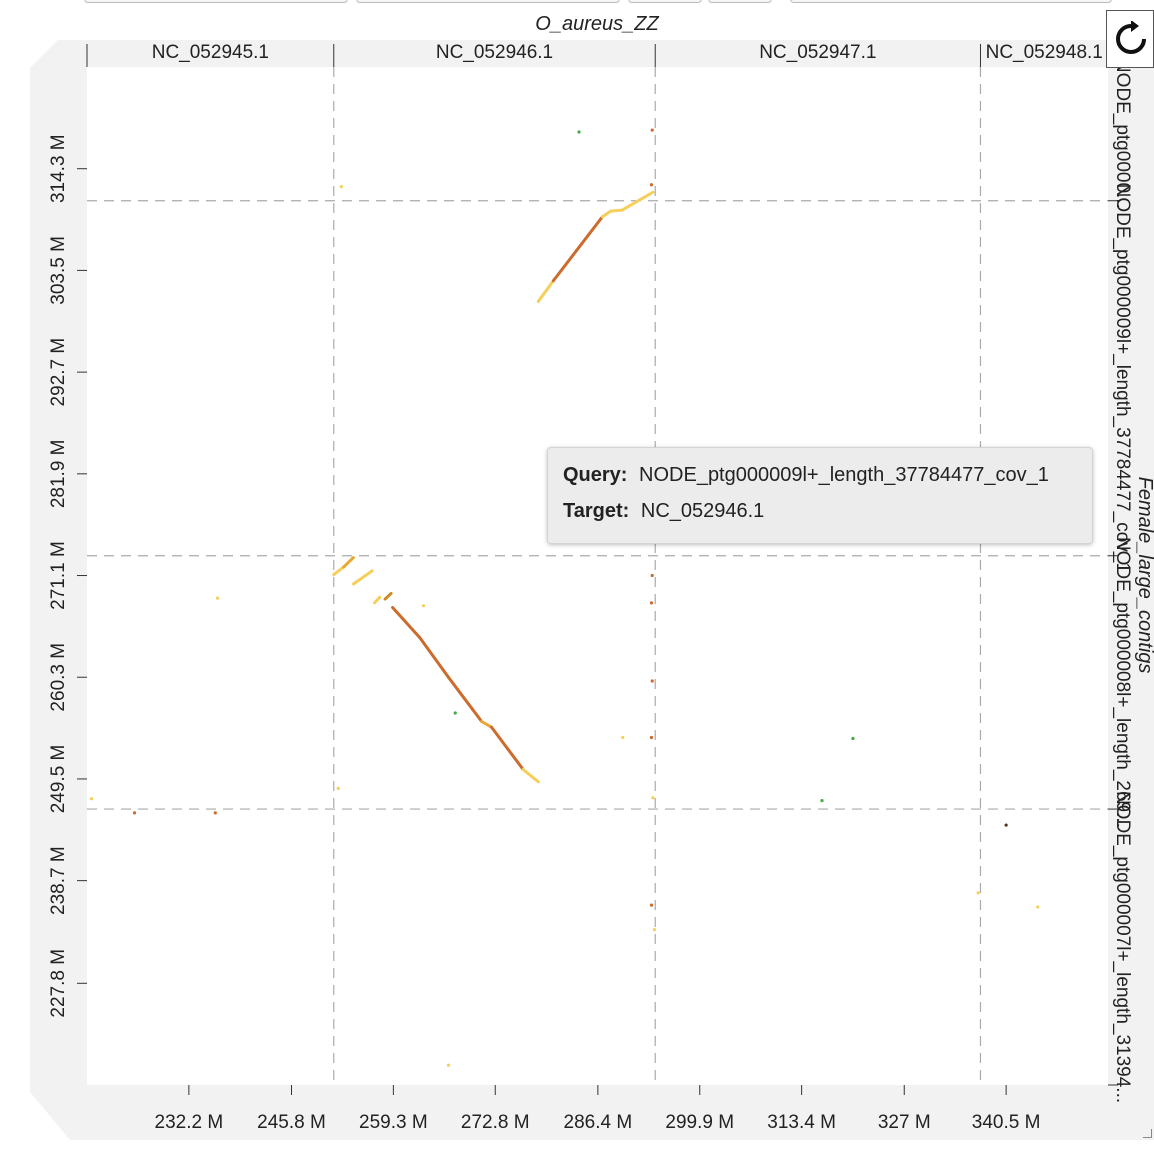  Describe the element at coordinates (493, 487) in the screenshot. I see `alignment-segments` at that location.